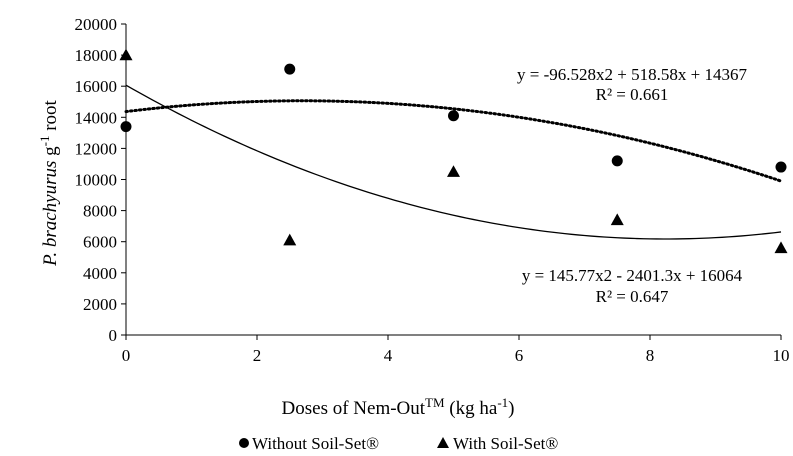 This screenshot has height=456, width=793. What do you see at coordinates (257, 355) in the screenshot?
I see `x-tick-label: 2` at bounding box center [257, 355].